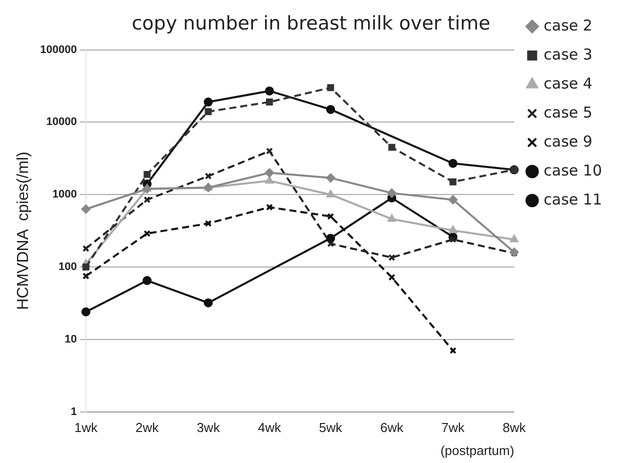  What do you see at coordinates (270, 428) in the screenshot?
I see `x-tick-label: 4wk` at bounding box center [270, 428].